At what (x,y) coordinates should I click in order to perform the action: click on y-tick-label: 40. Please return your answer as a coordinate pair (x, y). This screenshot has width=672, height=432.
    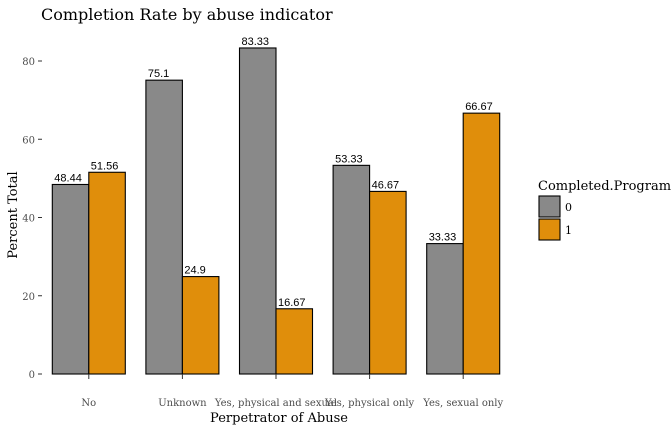
    Looking at the image, I should click on (28, 219).